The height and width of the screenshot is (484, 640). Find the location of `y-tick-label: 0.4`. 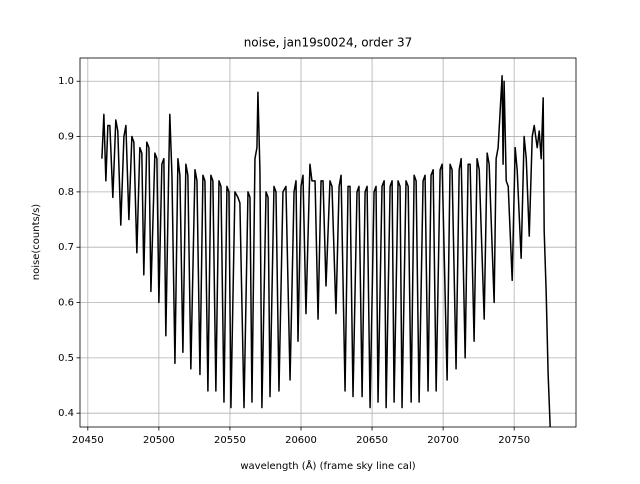

y-tick-label: 0.4 is located at coordinates (66, 413).